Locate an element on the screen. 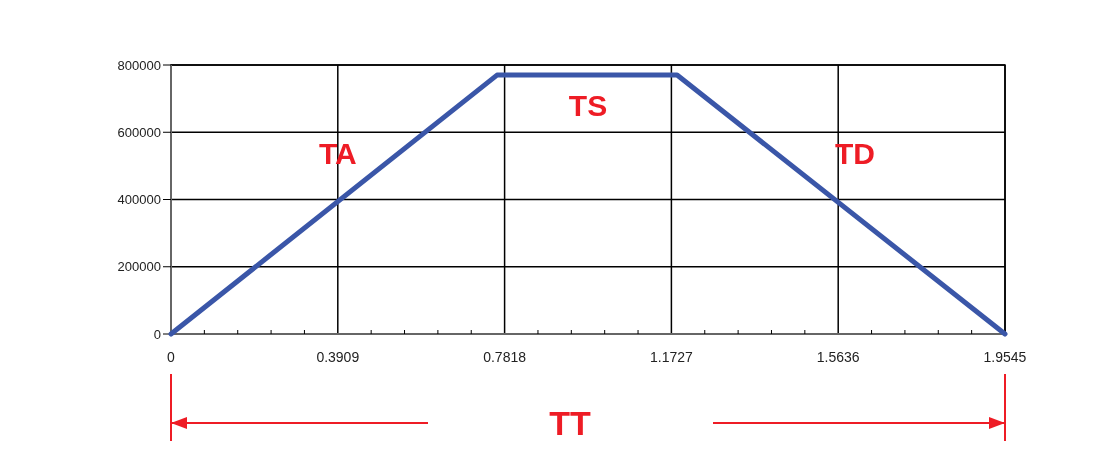 The height and width of the screenshot is (449, 1093). x-tick-label: 0.3909 is located at coordinates (338, 357).